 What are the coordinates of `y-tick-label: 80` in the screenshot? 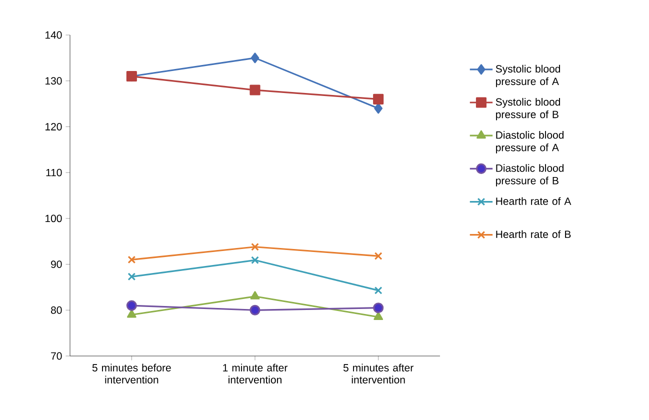 It's located at (56, 310).